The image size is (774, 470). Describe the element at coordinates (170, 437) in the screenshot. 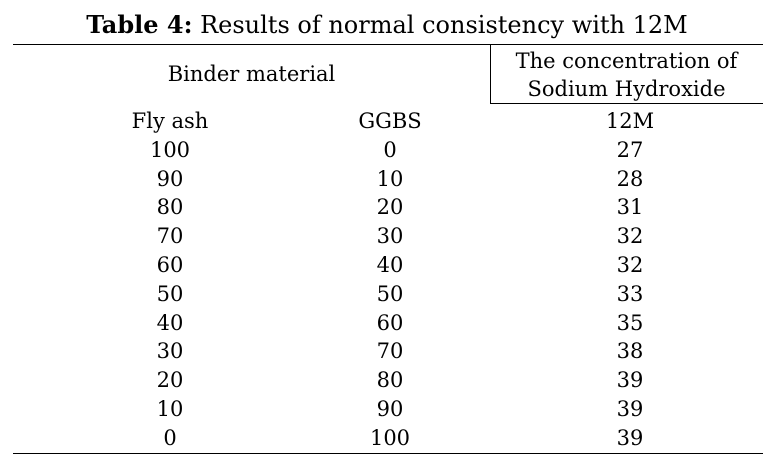

I see `fly-ash-cell: 0` at that location.